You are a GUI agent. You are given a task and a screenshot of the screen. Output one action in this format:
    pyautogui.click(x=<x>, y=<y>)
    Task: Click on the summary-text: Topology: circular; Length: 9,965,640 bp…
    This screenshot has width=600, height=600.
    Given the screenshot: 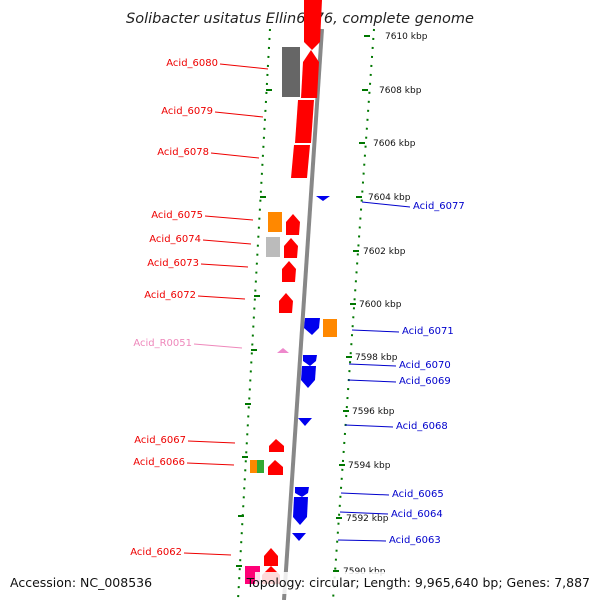 What is the action you would take?
    pyautogui.click(x=418, y=582)
    